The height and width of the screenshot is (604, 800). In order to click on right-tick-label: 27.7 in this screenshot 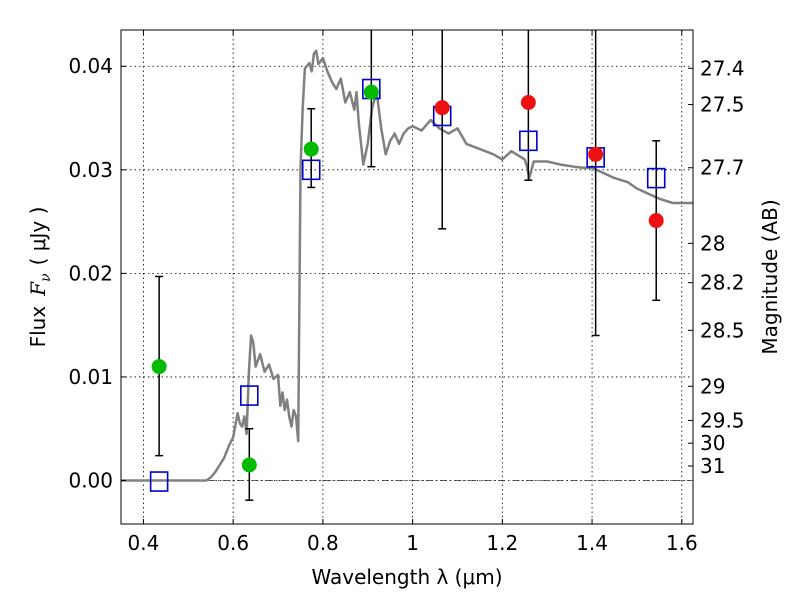, I will do `click(722, 168)`.